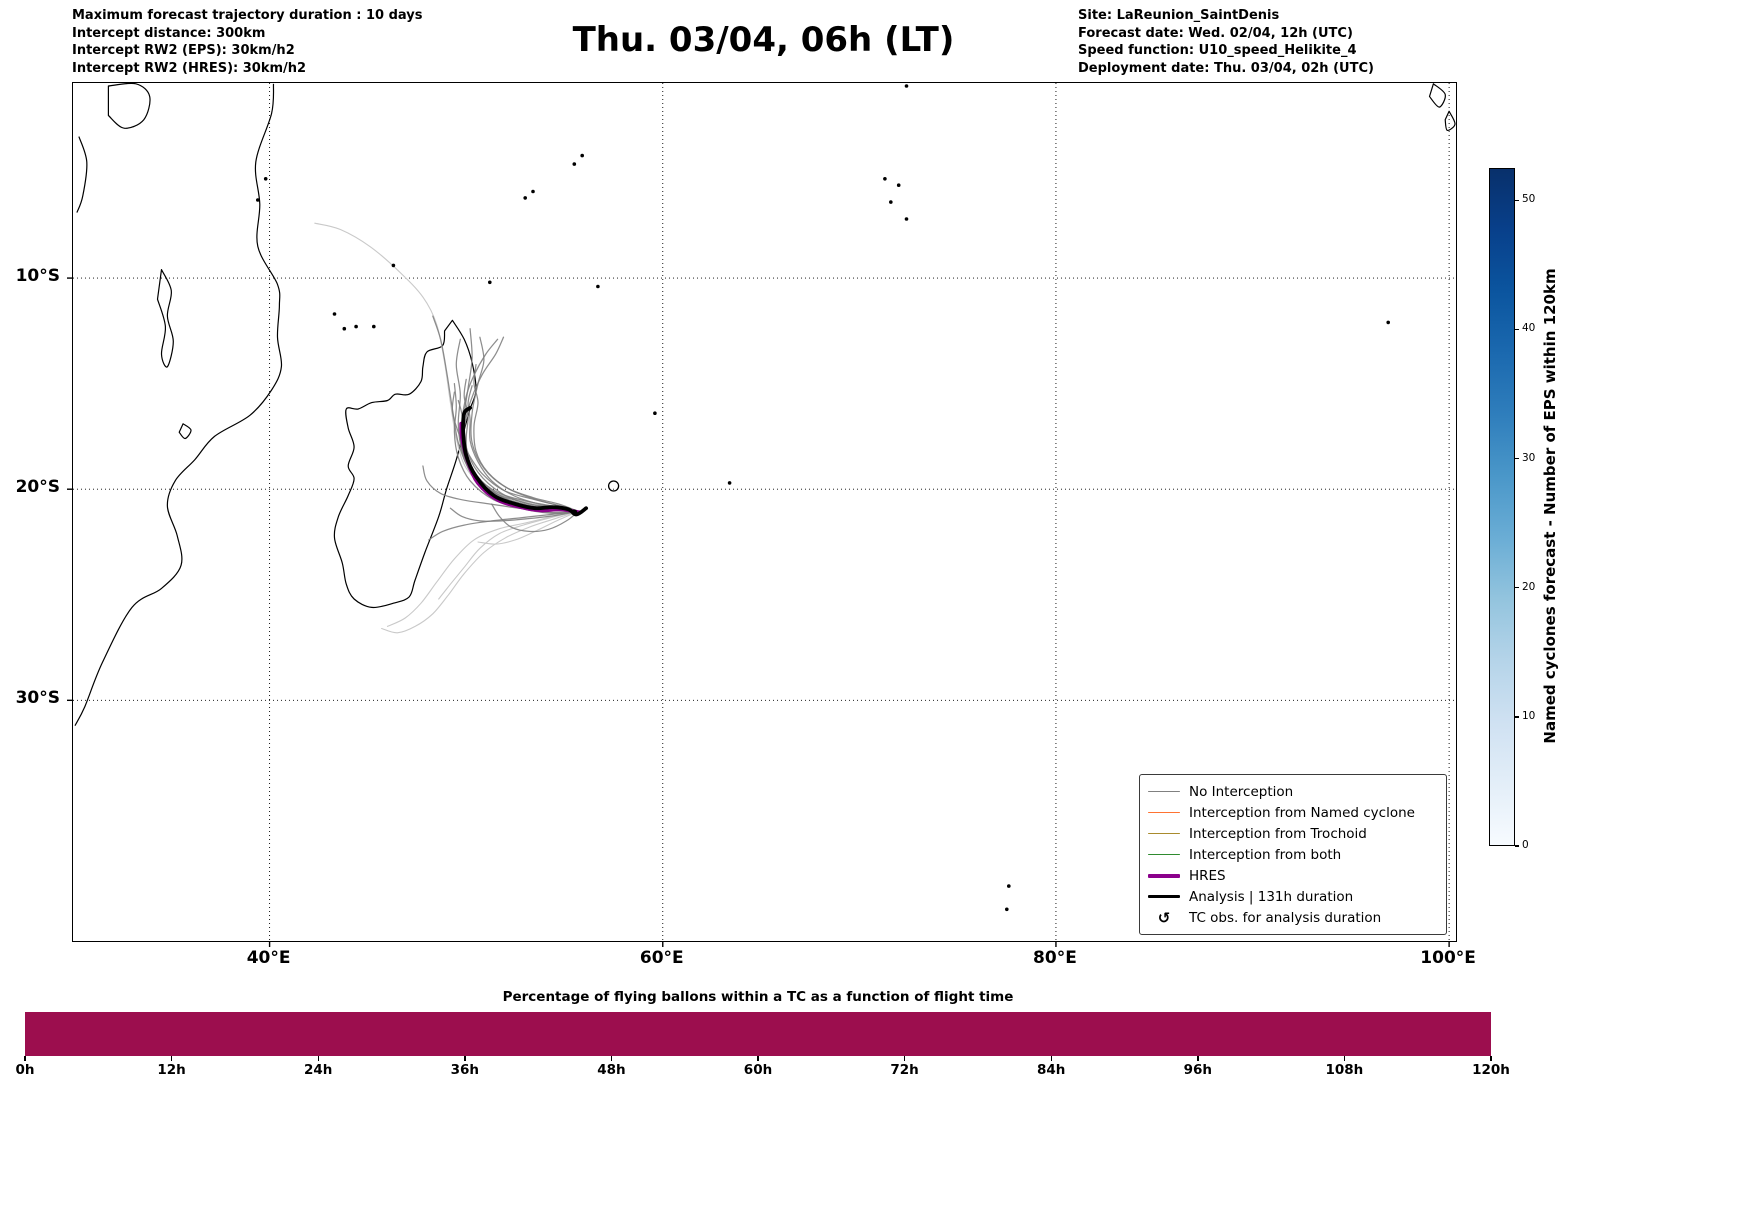 Image resolution: width=1752 pixels, height=1213 pixels. What do you see at coordinates (1226, 68) in the screenshot?
I see `site-line-deployment-date: Deployment date: Thu. 03/04, 02h (UTC)` at bounding box center [1226, 68].